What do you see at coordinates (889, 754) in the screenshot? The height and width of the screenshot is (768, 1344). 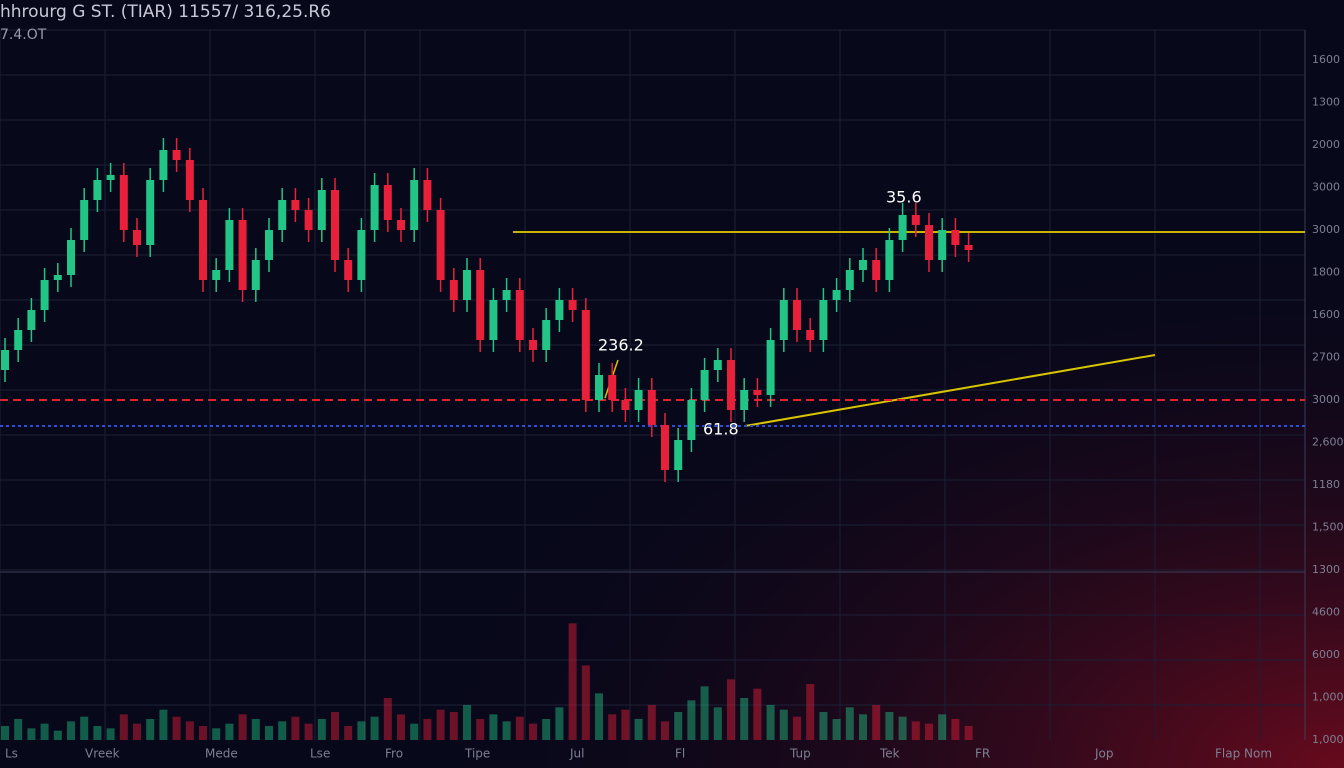 I see `x-axis-label: Tek` at bounding box center [889, 754].